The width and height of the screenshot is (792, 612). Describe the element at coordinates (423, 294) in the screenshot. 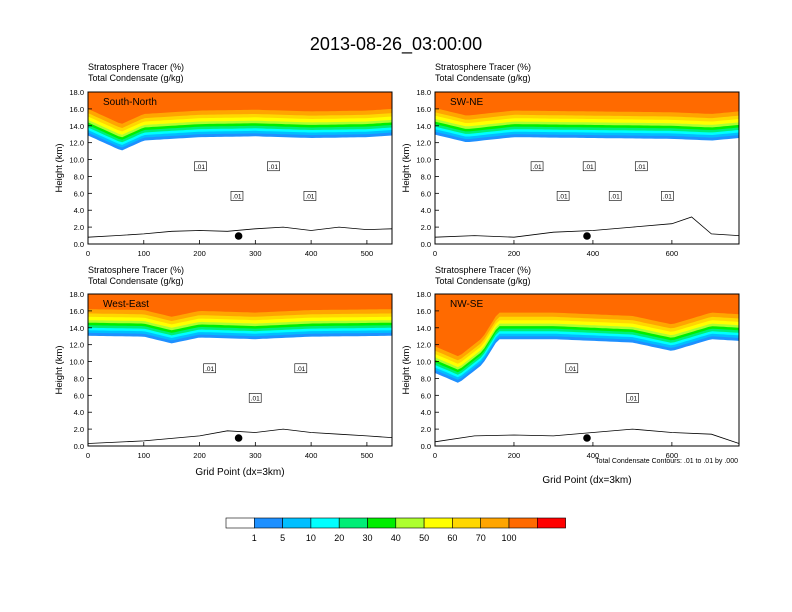

I see `y-tick-label: 18.0` at that location.